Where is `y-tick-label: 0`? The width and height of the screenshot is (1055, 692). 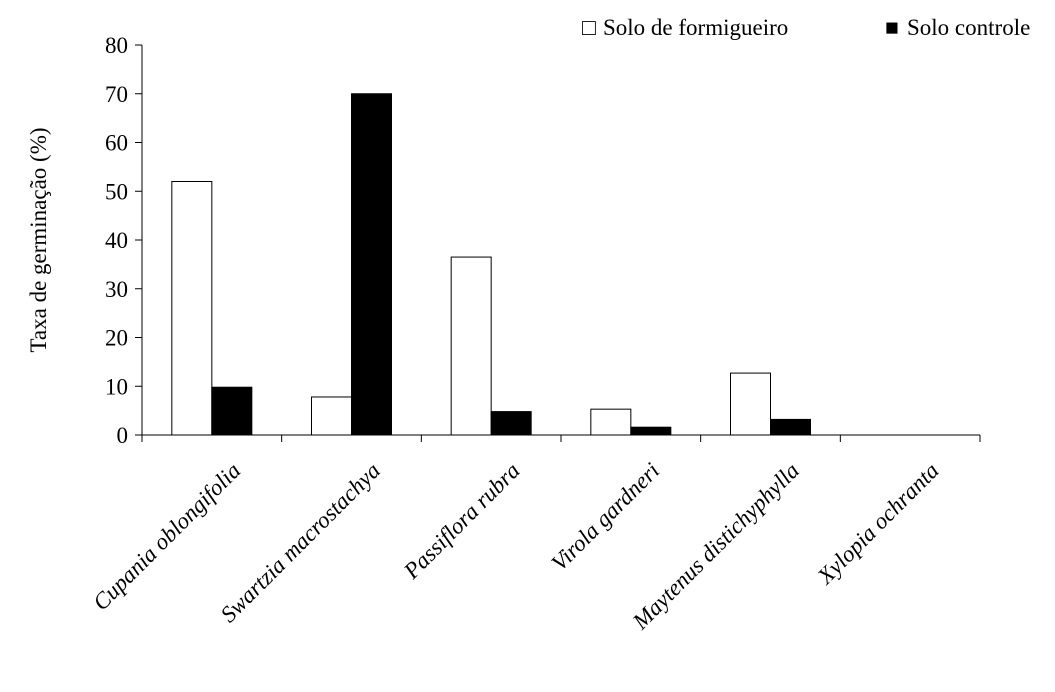 y-tick-label: 0 is located at coordinates (123, 435).